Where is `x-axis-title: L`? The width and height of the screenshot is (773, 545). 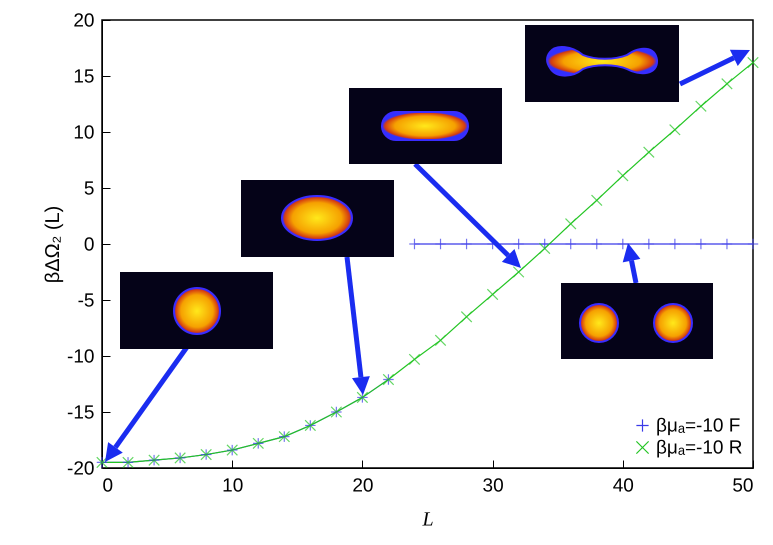
x-axis-title: L is located at coordinates (427, 519).